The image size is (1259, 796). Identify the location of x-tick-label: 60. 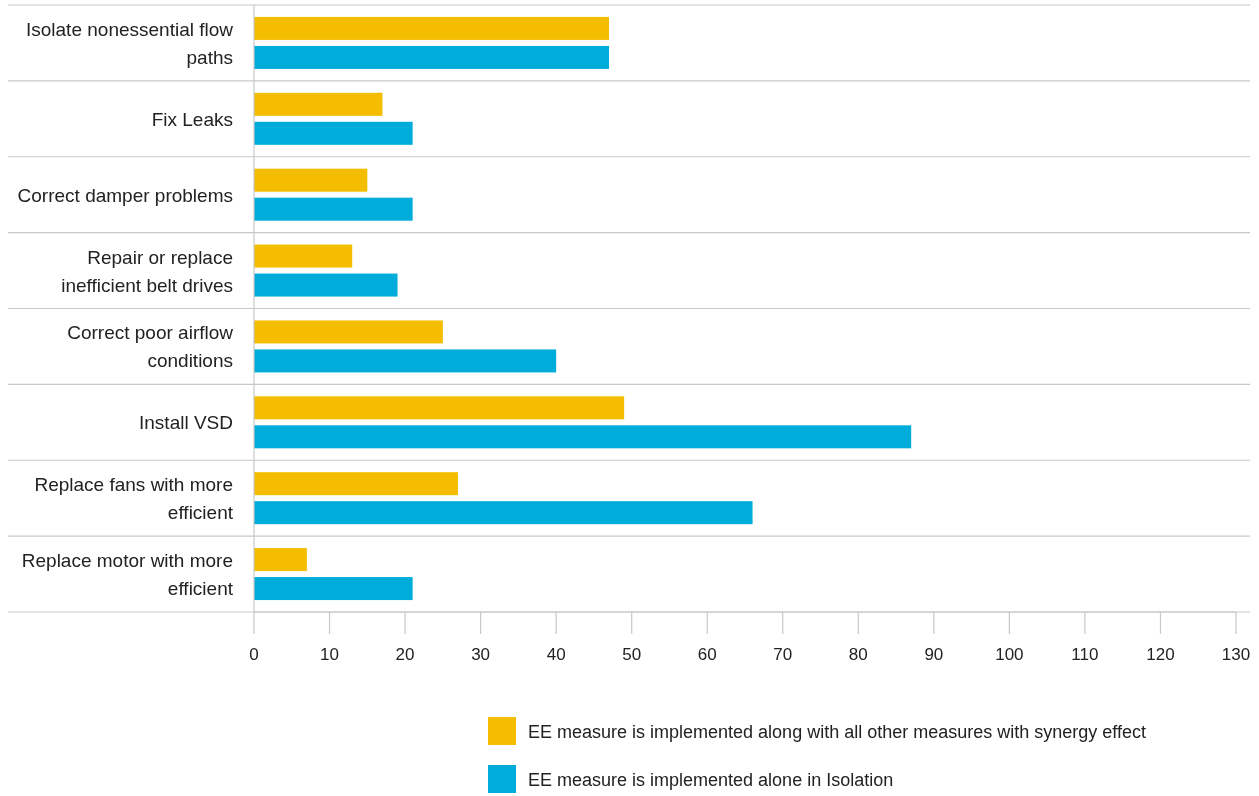
(707, 654).